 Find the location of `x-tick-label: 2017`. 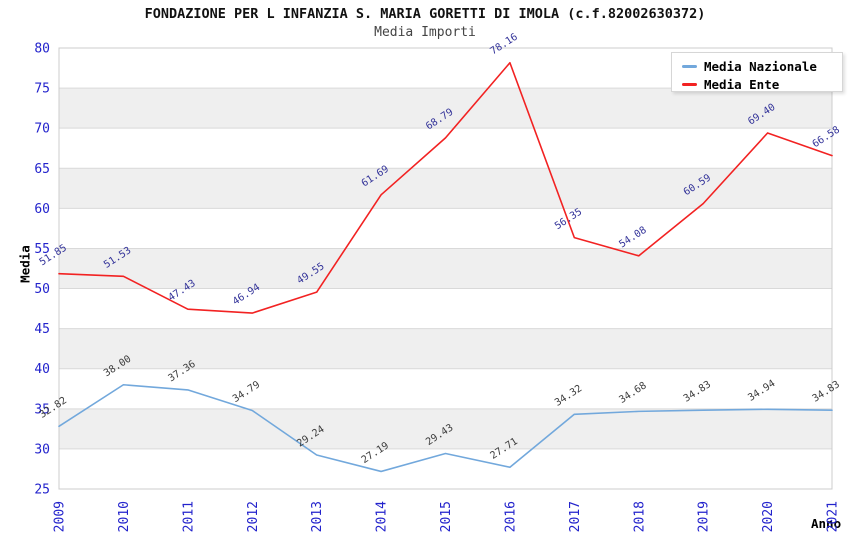

x-tick-label: 2017 is located at coordinates (575, 516).